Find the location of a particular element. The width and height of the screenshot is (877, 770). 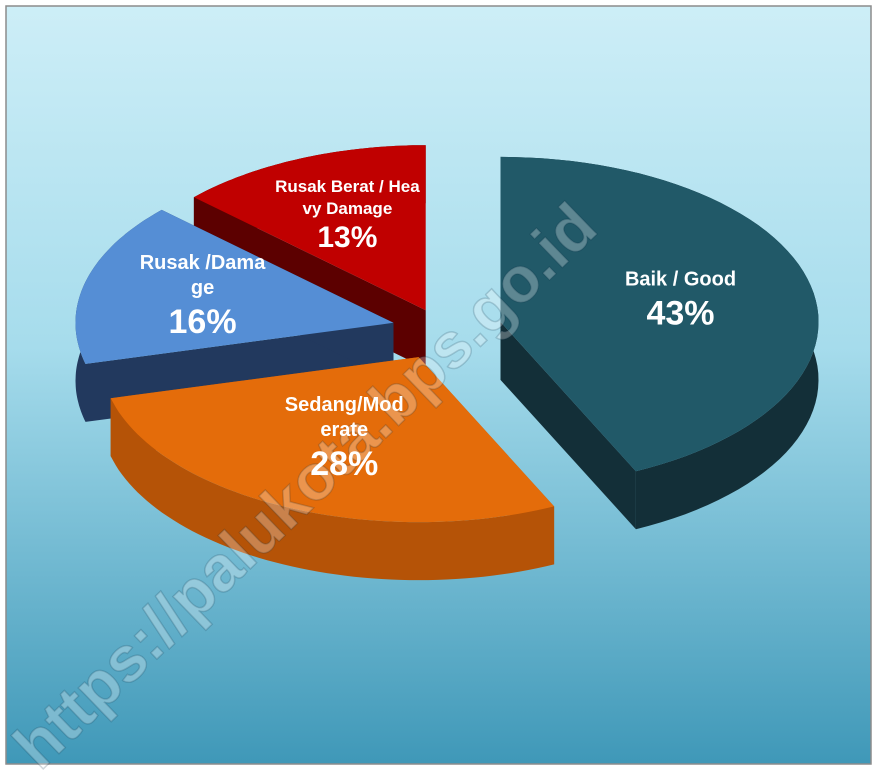

slice-label: Rusak /Damage 16% is located at coordinates (203, 297).